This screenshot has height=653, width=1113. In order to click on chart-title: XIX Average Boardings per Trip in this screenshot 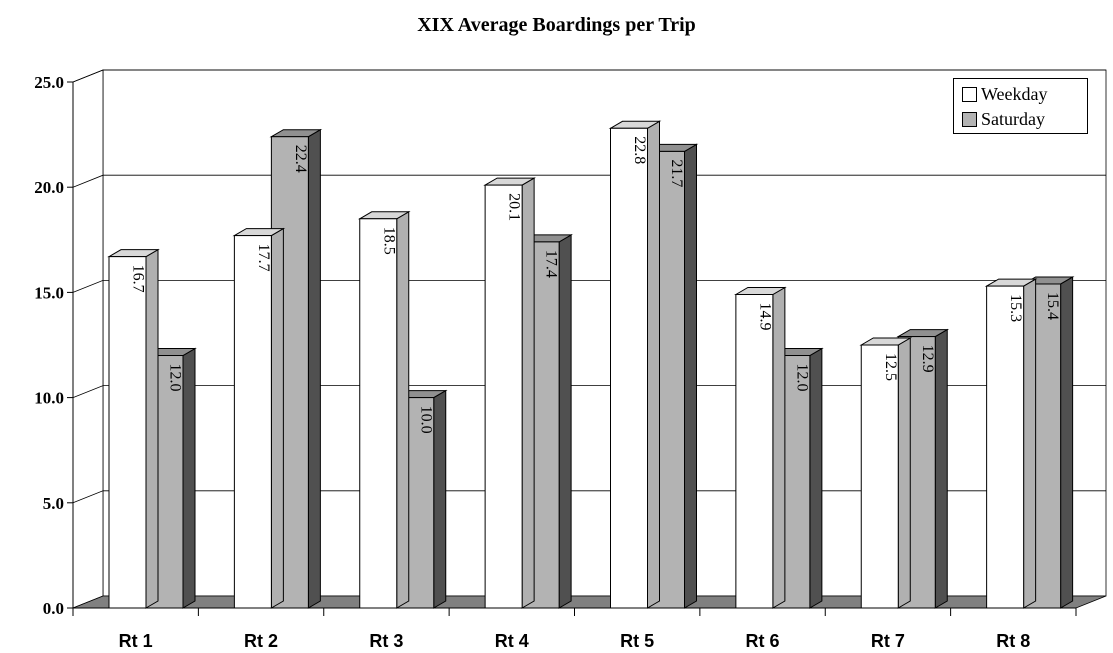, I will do `click(556, 25)`.